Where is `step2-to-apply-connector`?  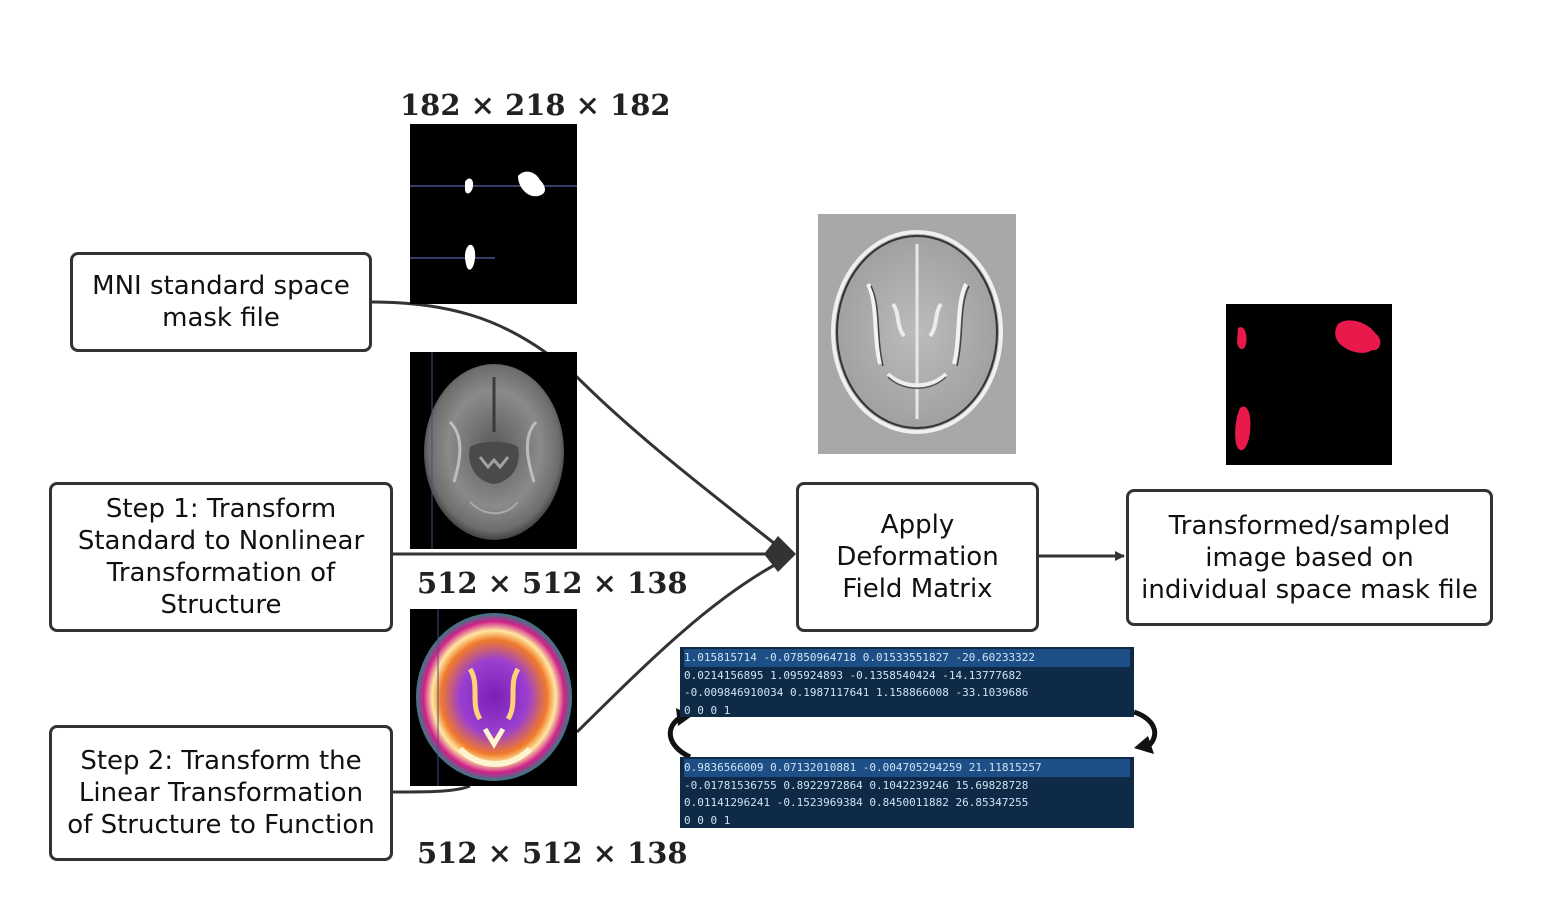
step2-to-apply-connector is located at coordinates (586, 677).